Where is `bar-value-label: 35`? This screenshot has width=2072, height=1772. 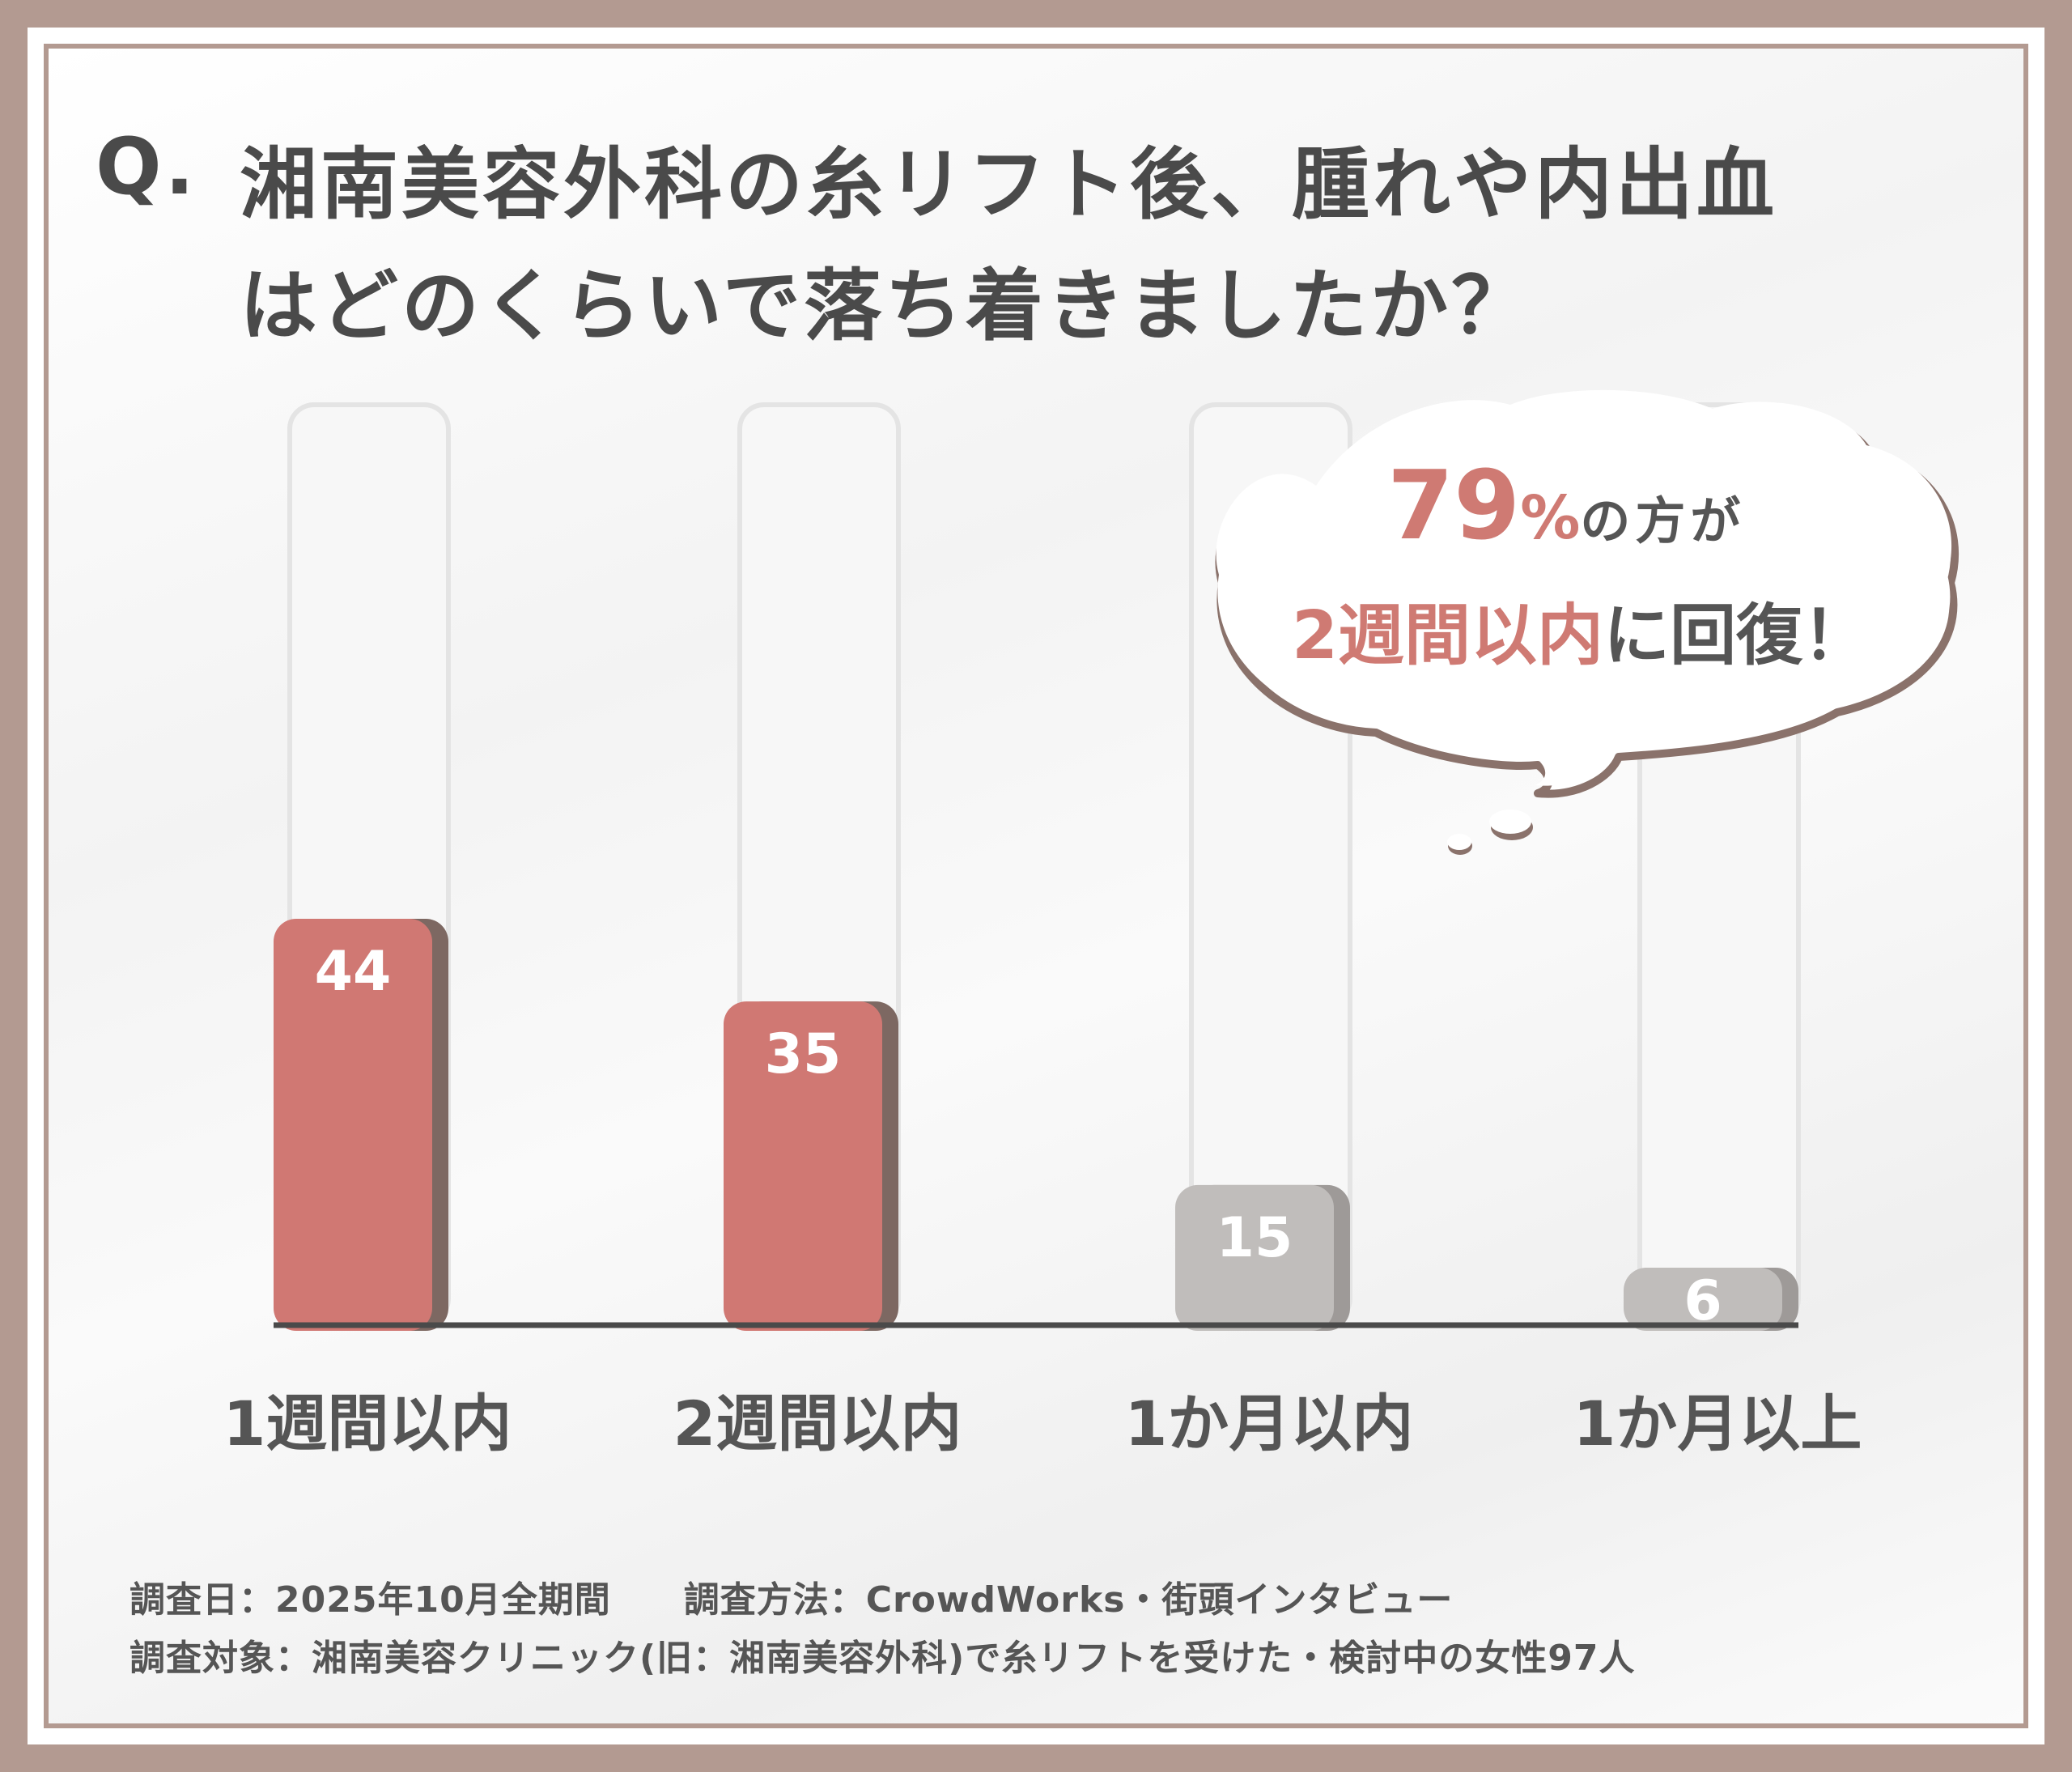
bar-value-label: 35 is located at coordinates (803, 1054).